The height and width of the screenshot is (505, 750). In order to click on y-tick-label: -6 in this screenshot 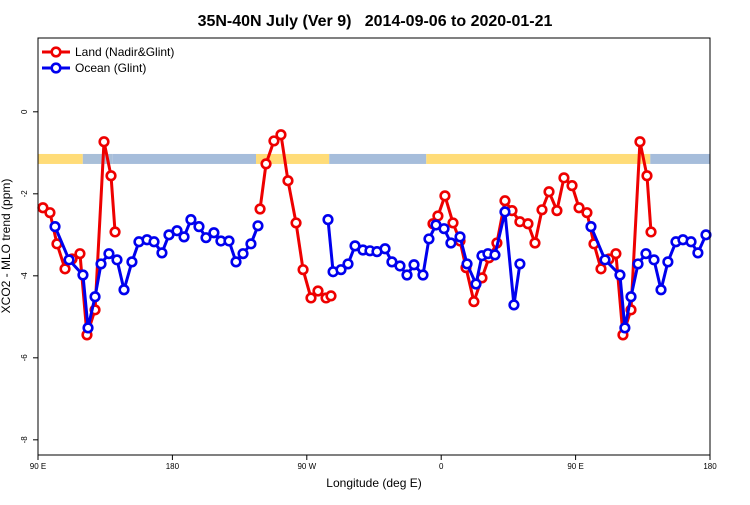, I will do `click(24, 358)`.